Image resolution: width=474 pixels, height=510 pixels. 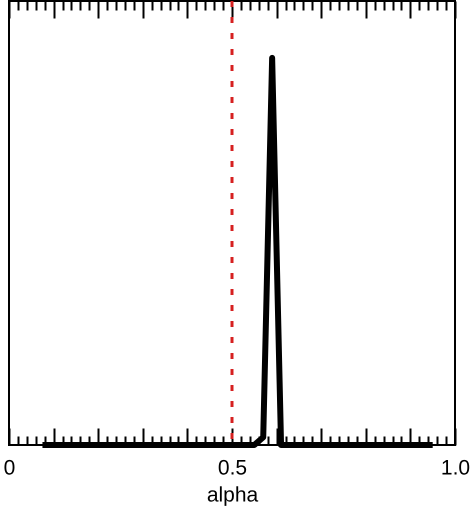 I want to click on x-tick-label: 1.0, so click(x=455, y=468).